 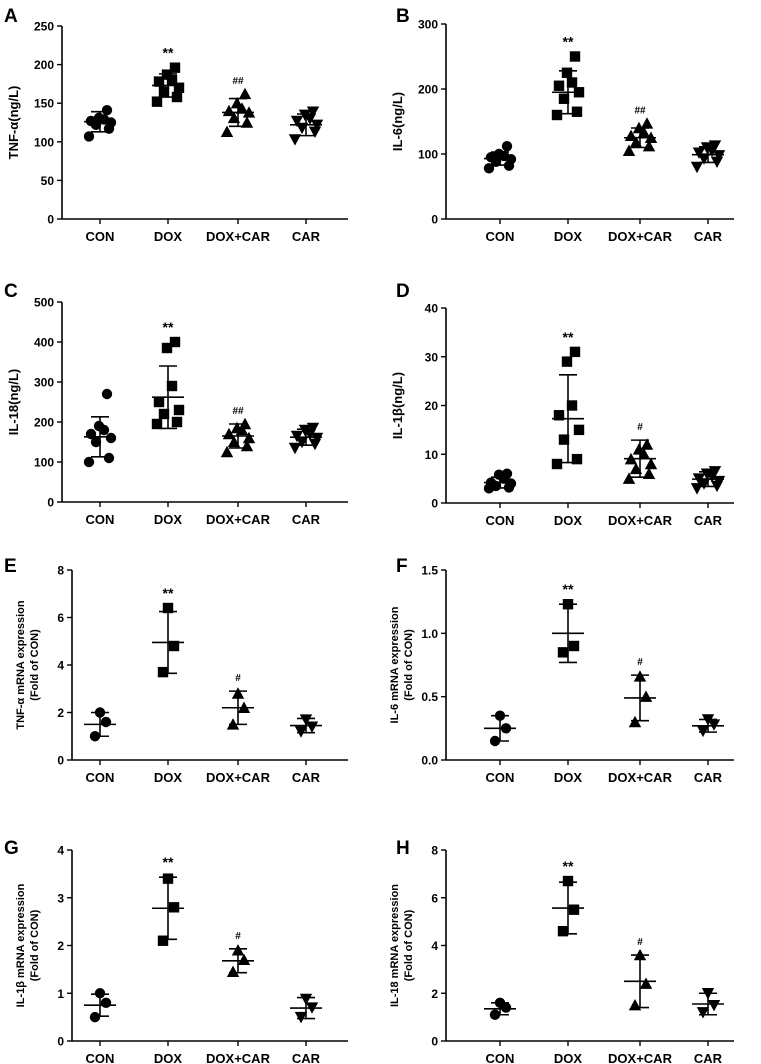 What do you see at coordinates (434, 994) in the screenshot?
I see `y-tick-label: 2` at bounding box center [434, 994].